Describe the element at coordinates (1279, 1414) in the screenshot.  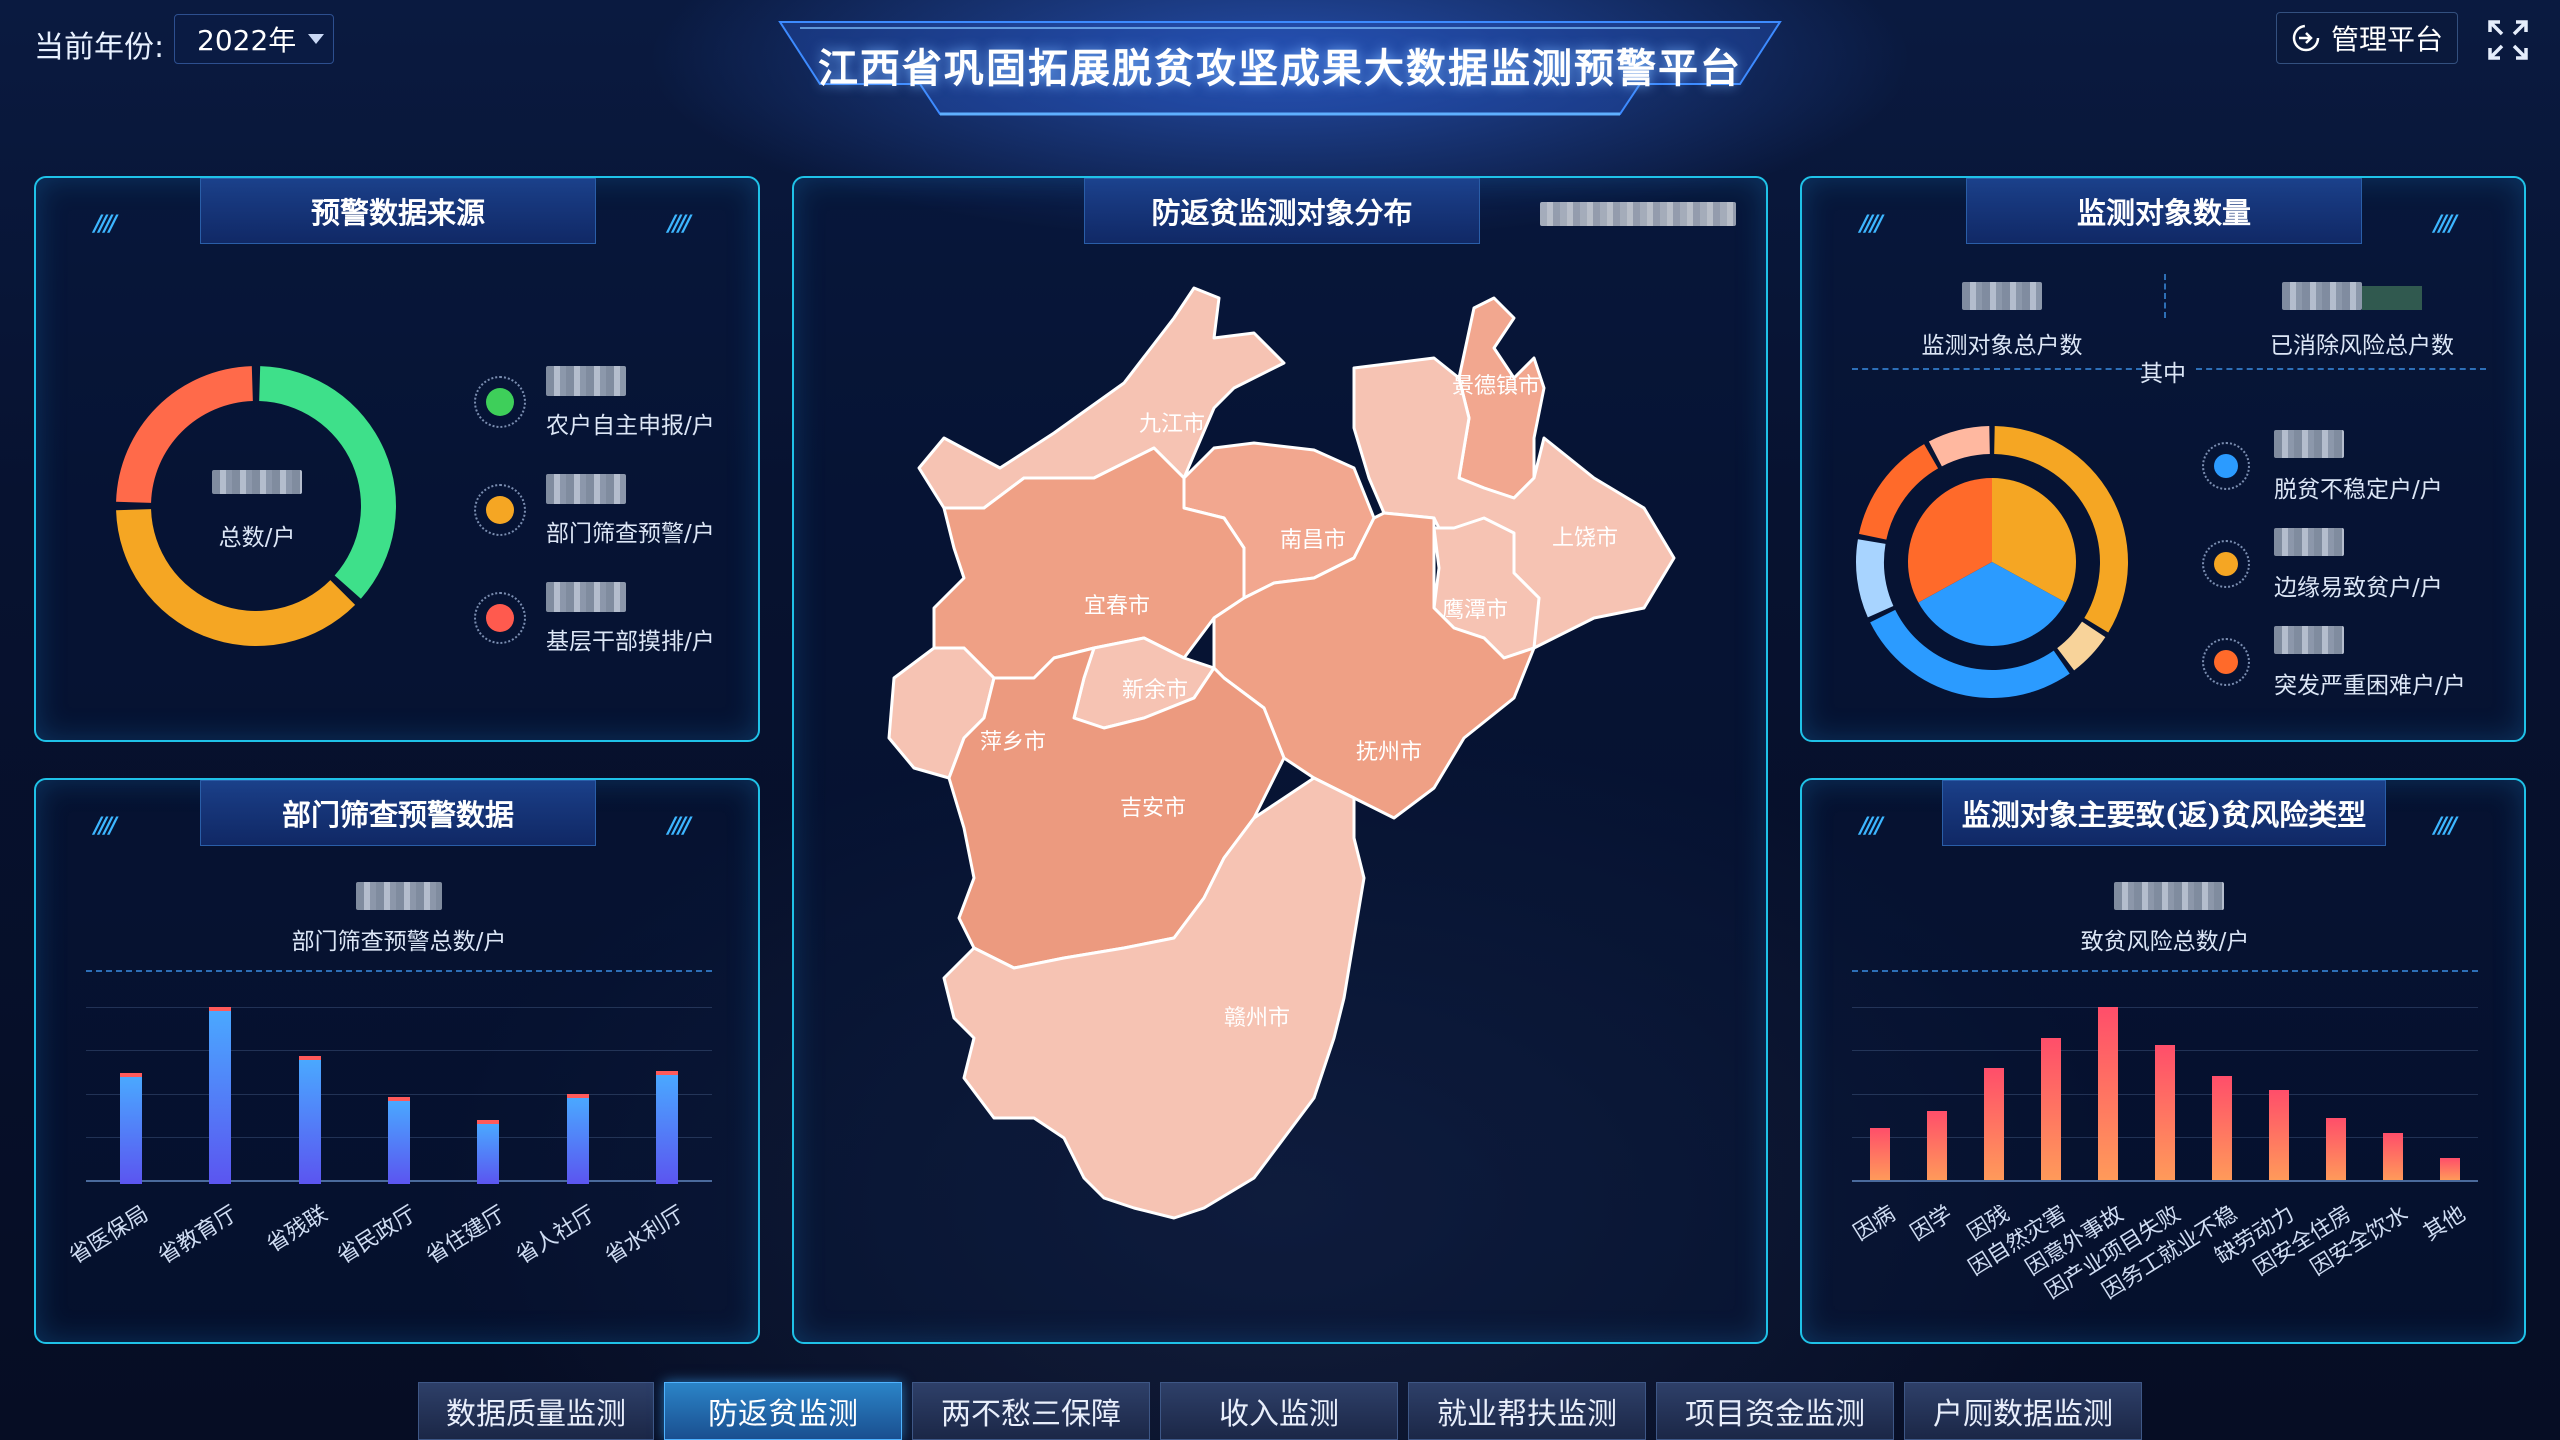
I see `tab-label: 收入监测` at that location.